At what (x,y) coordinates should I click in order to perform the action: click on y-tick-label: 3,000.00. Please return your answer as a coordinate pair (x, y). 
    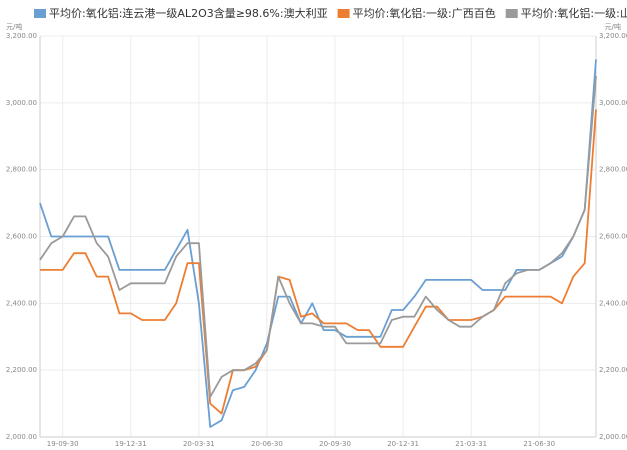
    Looking at the image, I should click on (21, 103).